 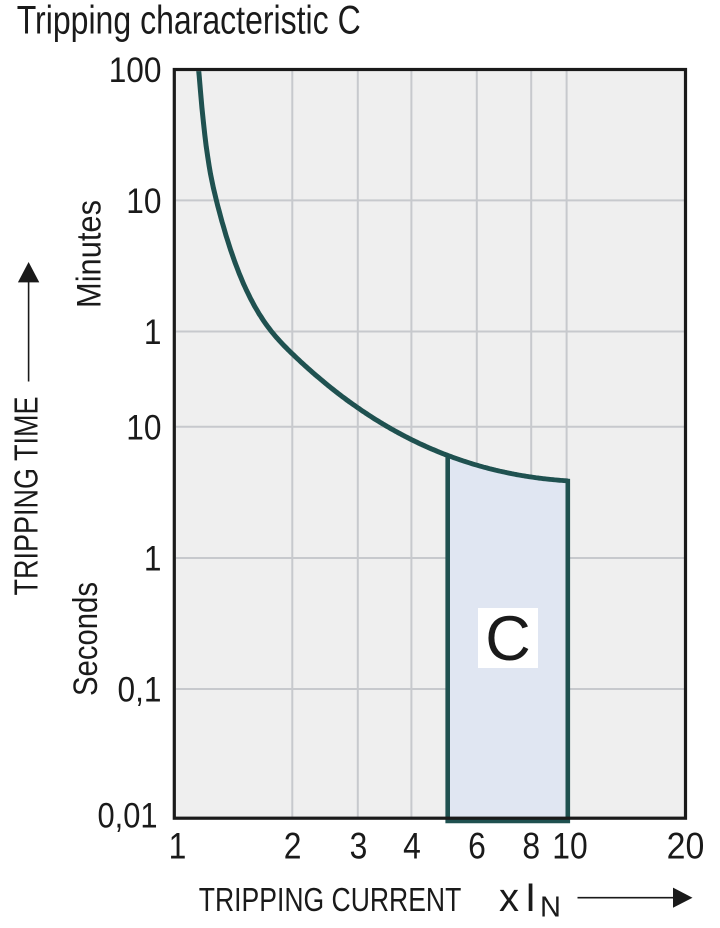 I want to click on svg-text: 4, so click(x=412, y=846).